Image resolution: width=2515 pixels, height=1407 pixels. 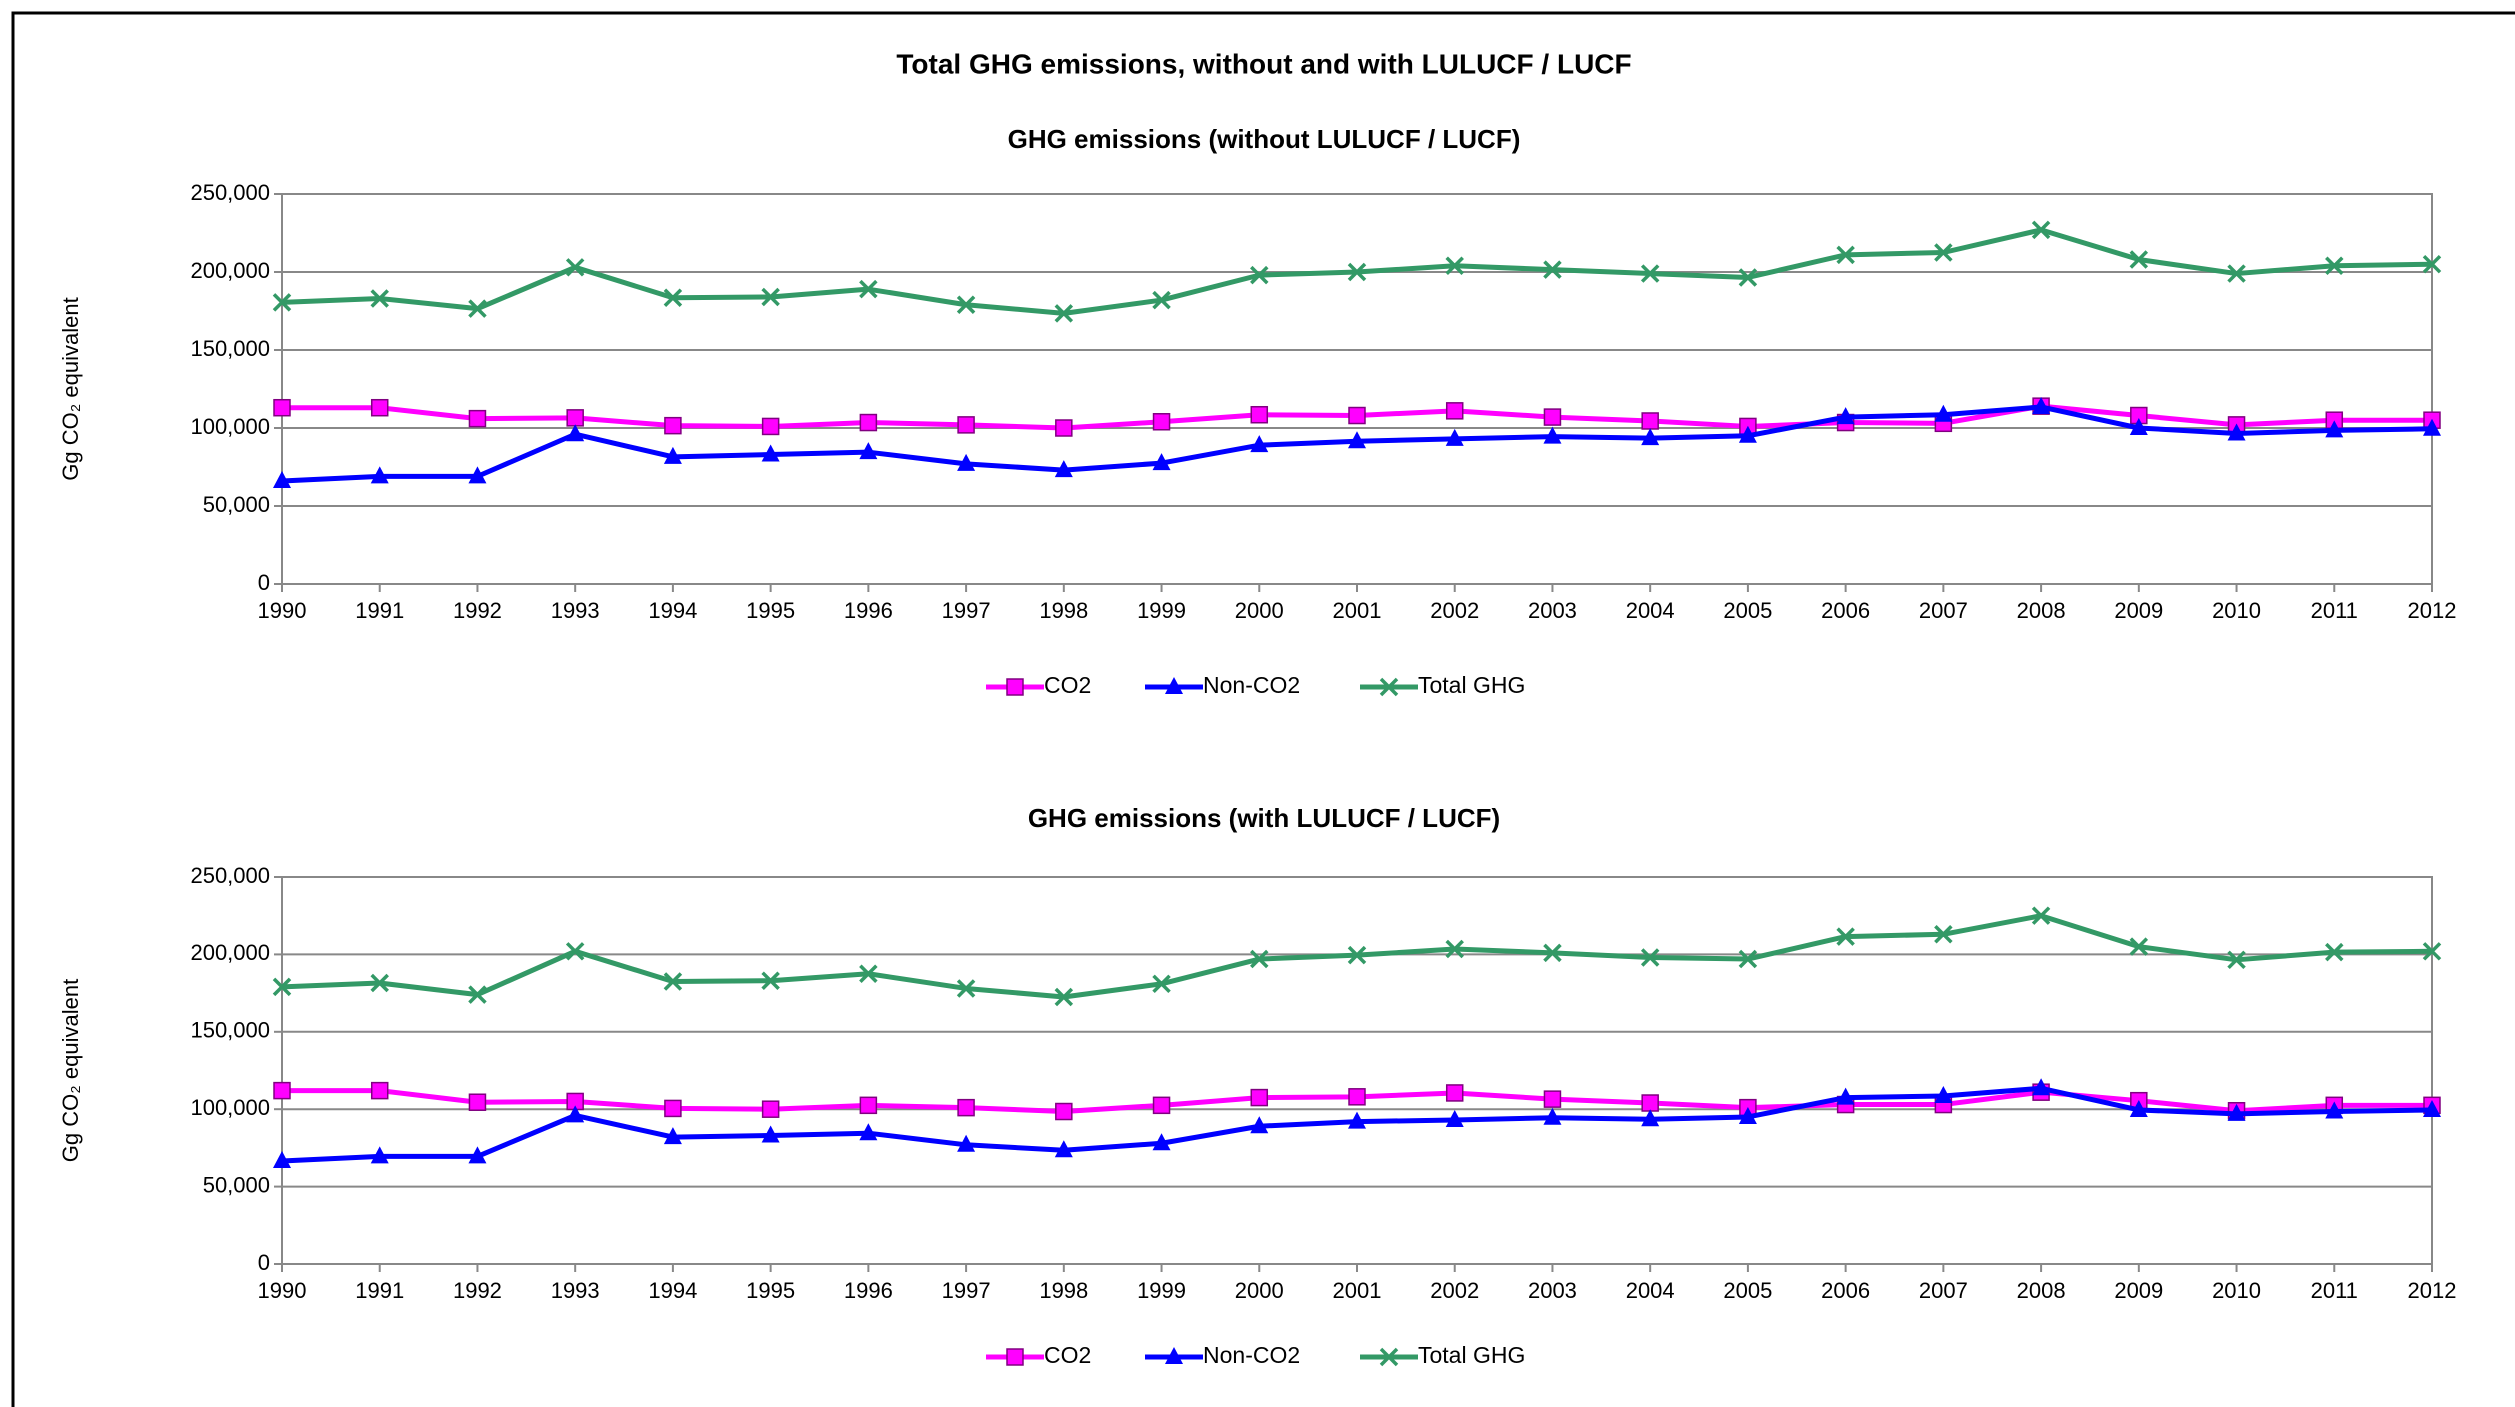 What do you see at coordinates (2138, 1290) in the screenshot?
I see `x-tick-label: 2009` at bounding box center [2138, 1290].